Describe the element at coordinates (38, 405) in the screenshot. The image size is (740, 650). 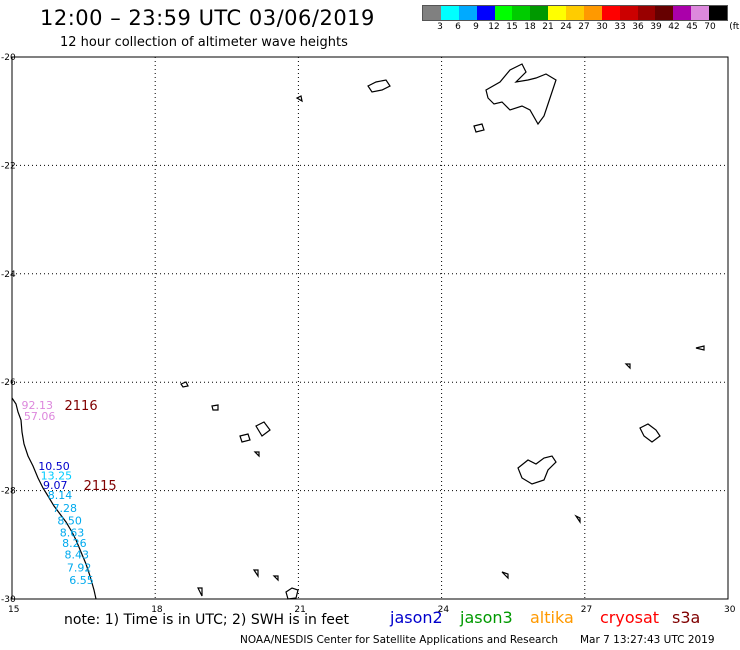
I see `swh-reading: 92.13` at that location.